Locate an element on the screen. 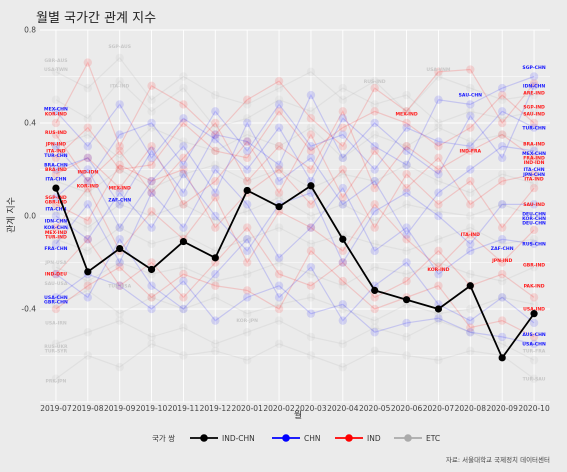  point-label: SGP-IND is located at coordinates (56, 198).